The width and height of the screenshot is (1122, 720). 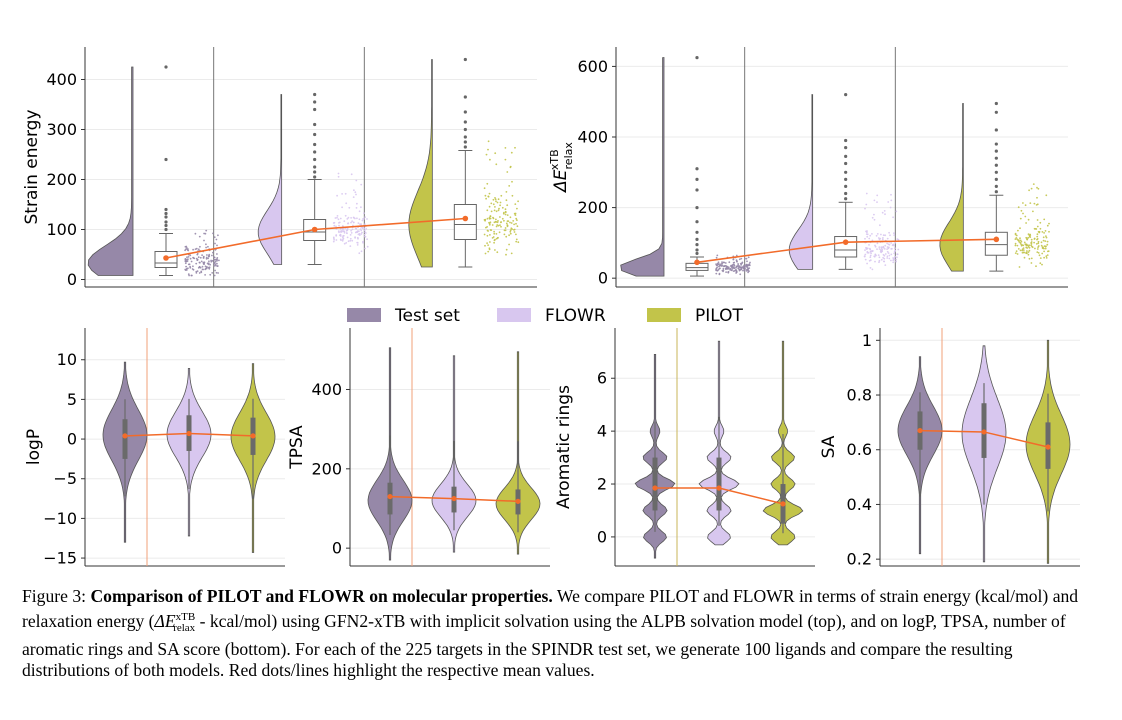 I want to click on y-tick-label: 400, so click(x=326, y=389).